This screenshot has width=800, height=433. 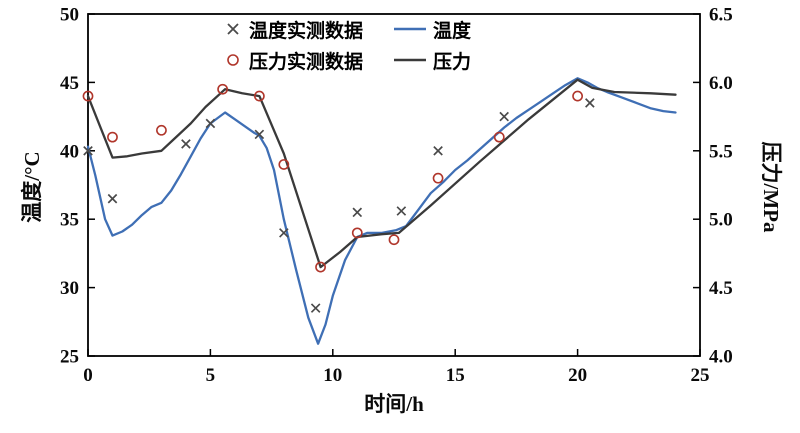 What do you see at coordinates (410, 60) in the screenshot?
I see `dark-line-icon` at bounding box center [410, 60].